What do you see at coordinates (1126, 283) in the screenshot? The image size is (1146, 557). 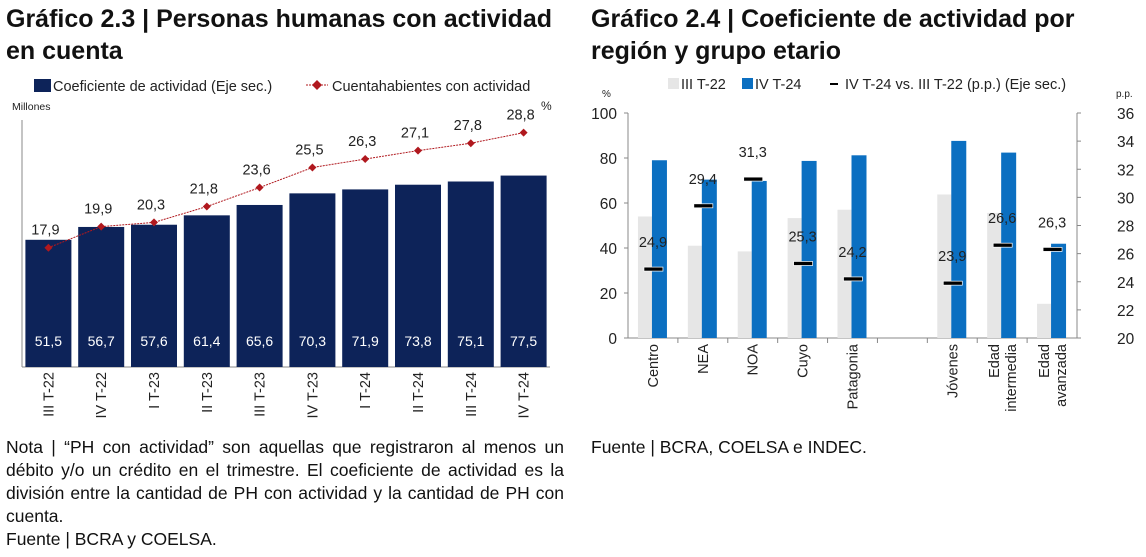 I see `y2-tick-label: 24` at bounding box center [1126, 283].